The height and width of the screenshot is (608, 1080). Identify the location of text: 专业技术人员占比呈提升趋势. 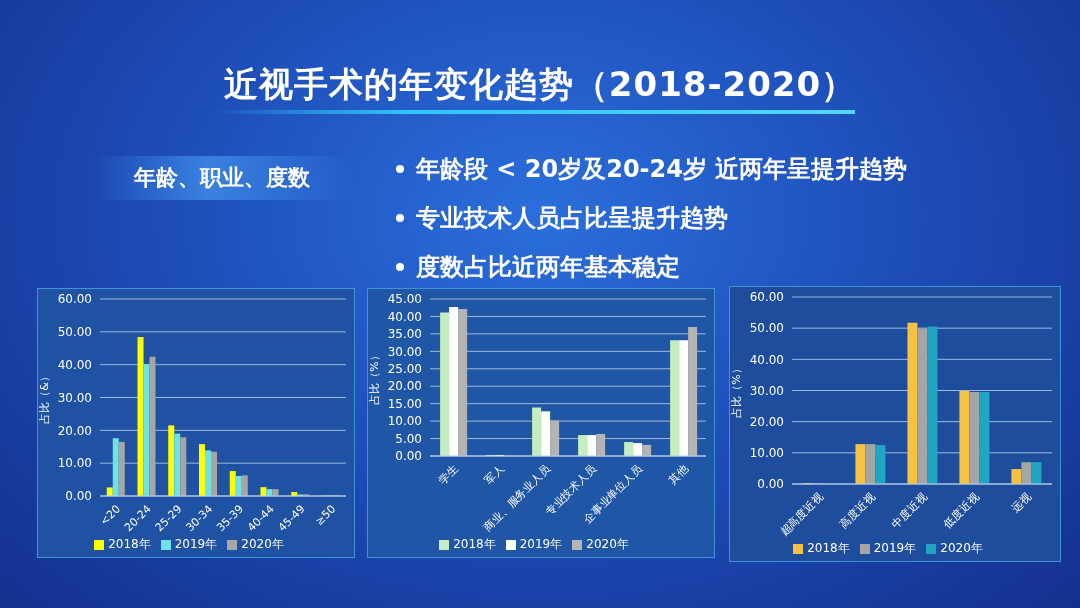
(572, 218).